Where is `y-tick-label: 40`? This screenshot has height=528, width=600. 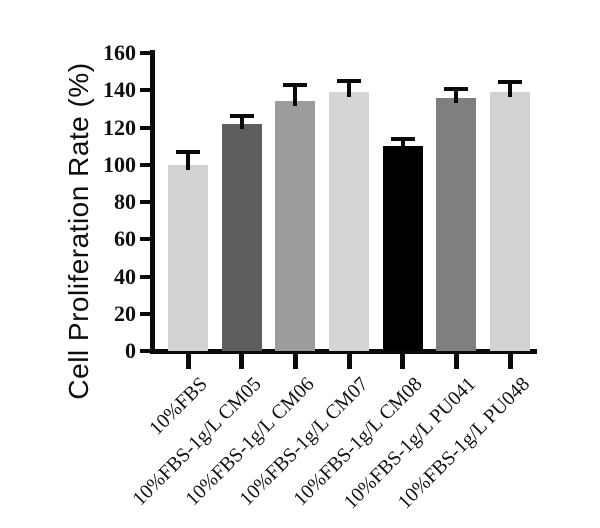
y-tick-label: 40 is located at coordinates (125, 276).